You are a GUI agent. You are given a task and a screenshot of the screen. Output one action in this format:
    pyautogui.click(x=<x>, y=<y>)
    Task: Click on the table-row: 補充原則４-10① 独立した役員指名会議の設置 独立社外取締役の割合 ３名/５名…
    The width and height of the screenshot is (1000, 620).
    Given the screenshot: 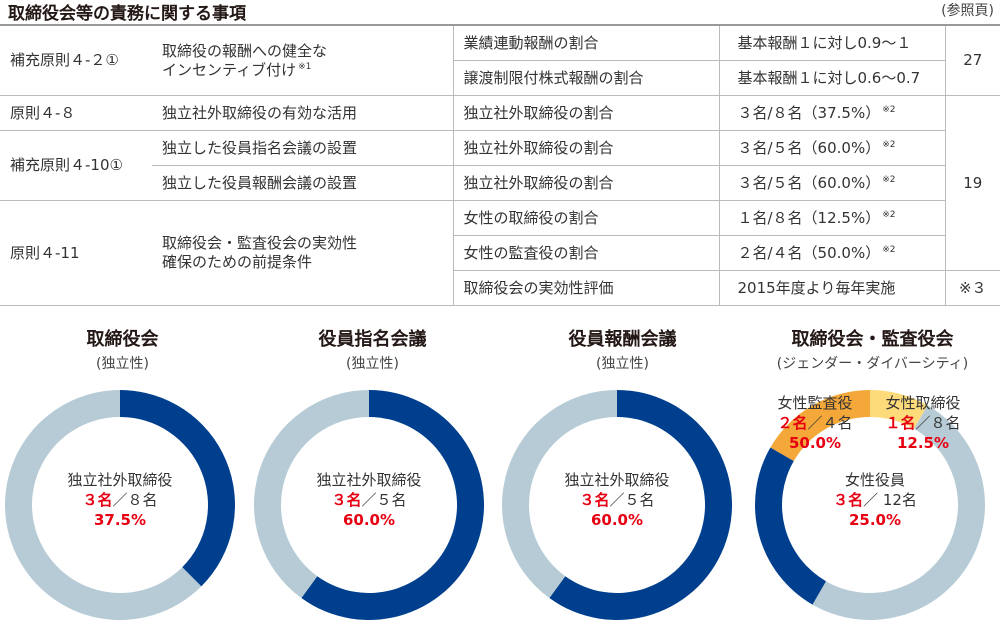 What is the action you would take?
    pyautogui.click(x=500, y=165)
    